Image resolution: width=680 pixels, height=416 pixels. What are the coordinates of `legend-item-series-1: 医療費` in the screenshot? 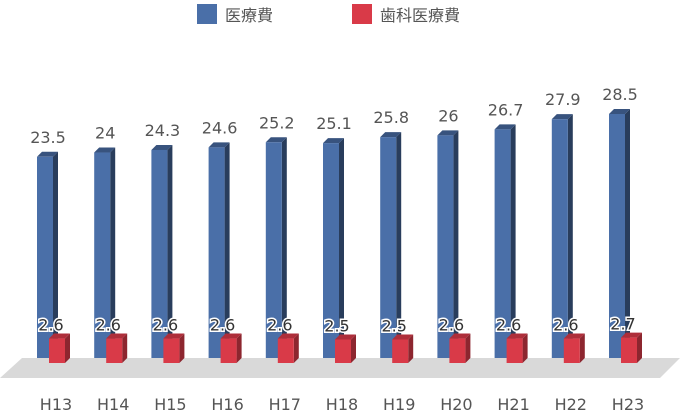 It's located at (235, 14).